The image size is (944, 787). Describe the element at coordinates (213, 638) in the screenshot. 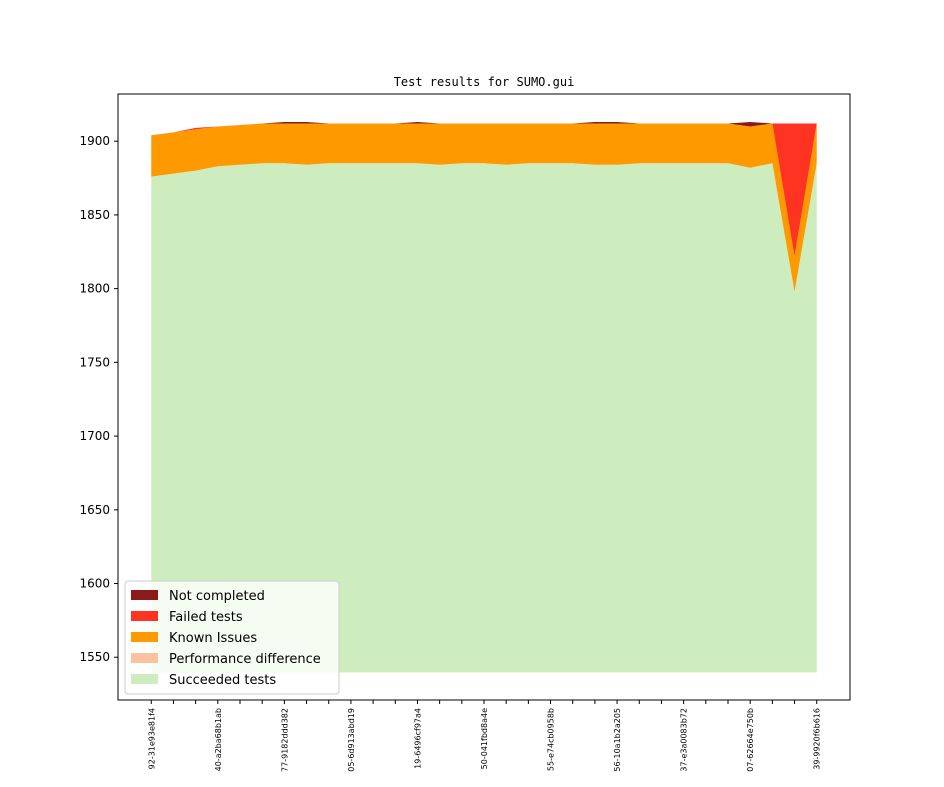

I see `legend-label: Known Issues` at that location.